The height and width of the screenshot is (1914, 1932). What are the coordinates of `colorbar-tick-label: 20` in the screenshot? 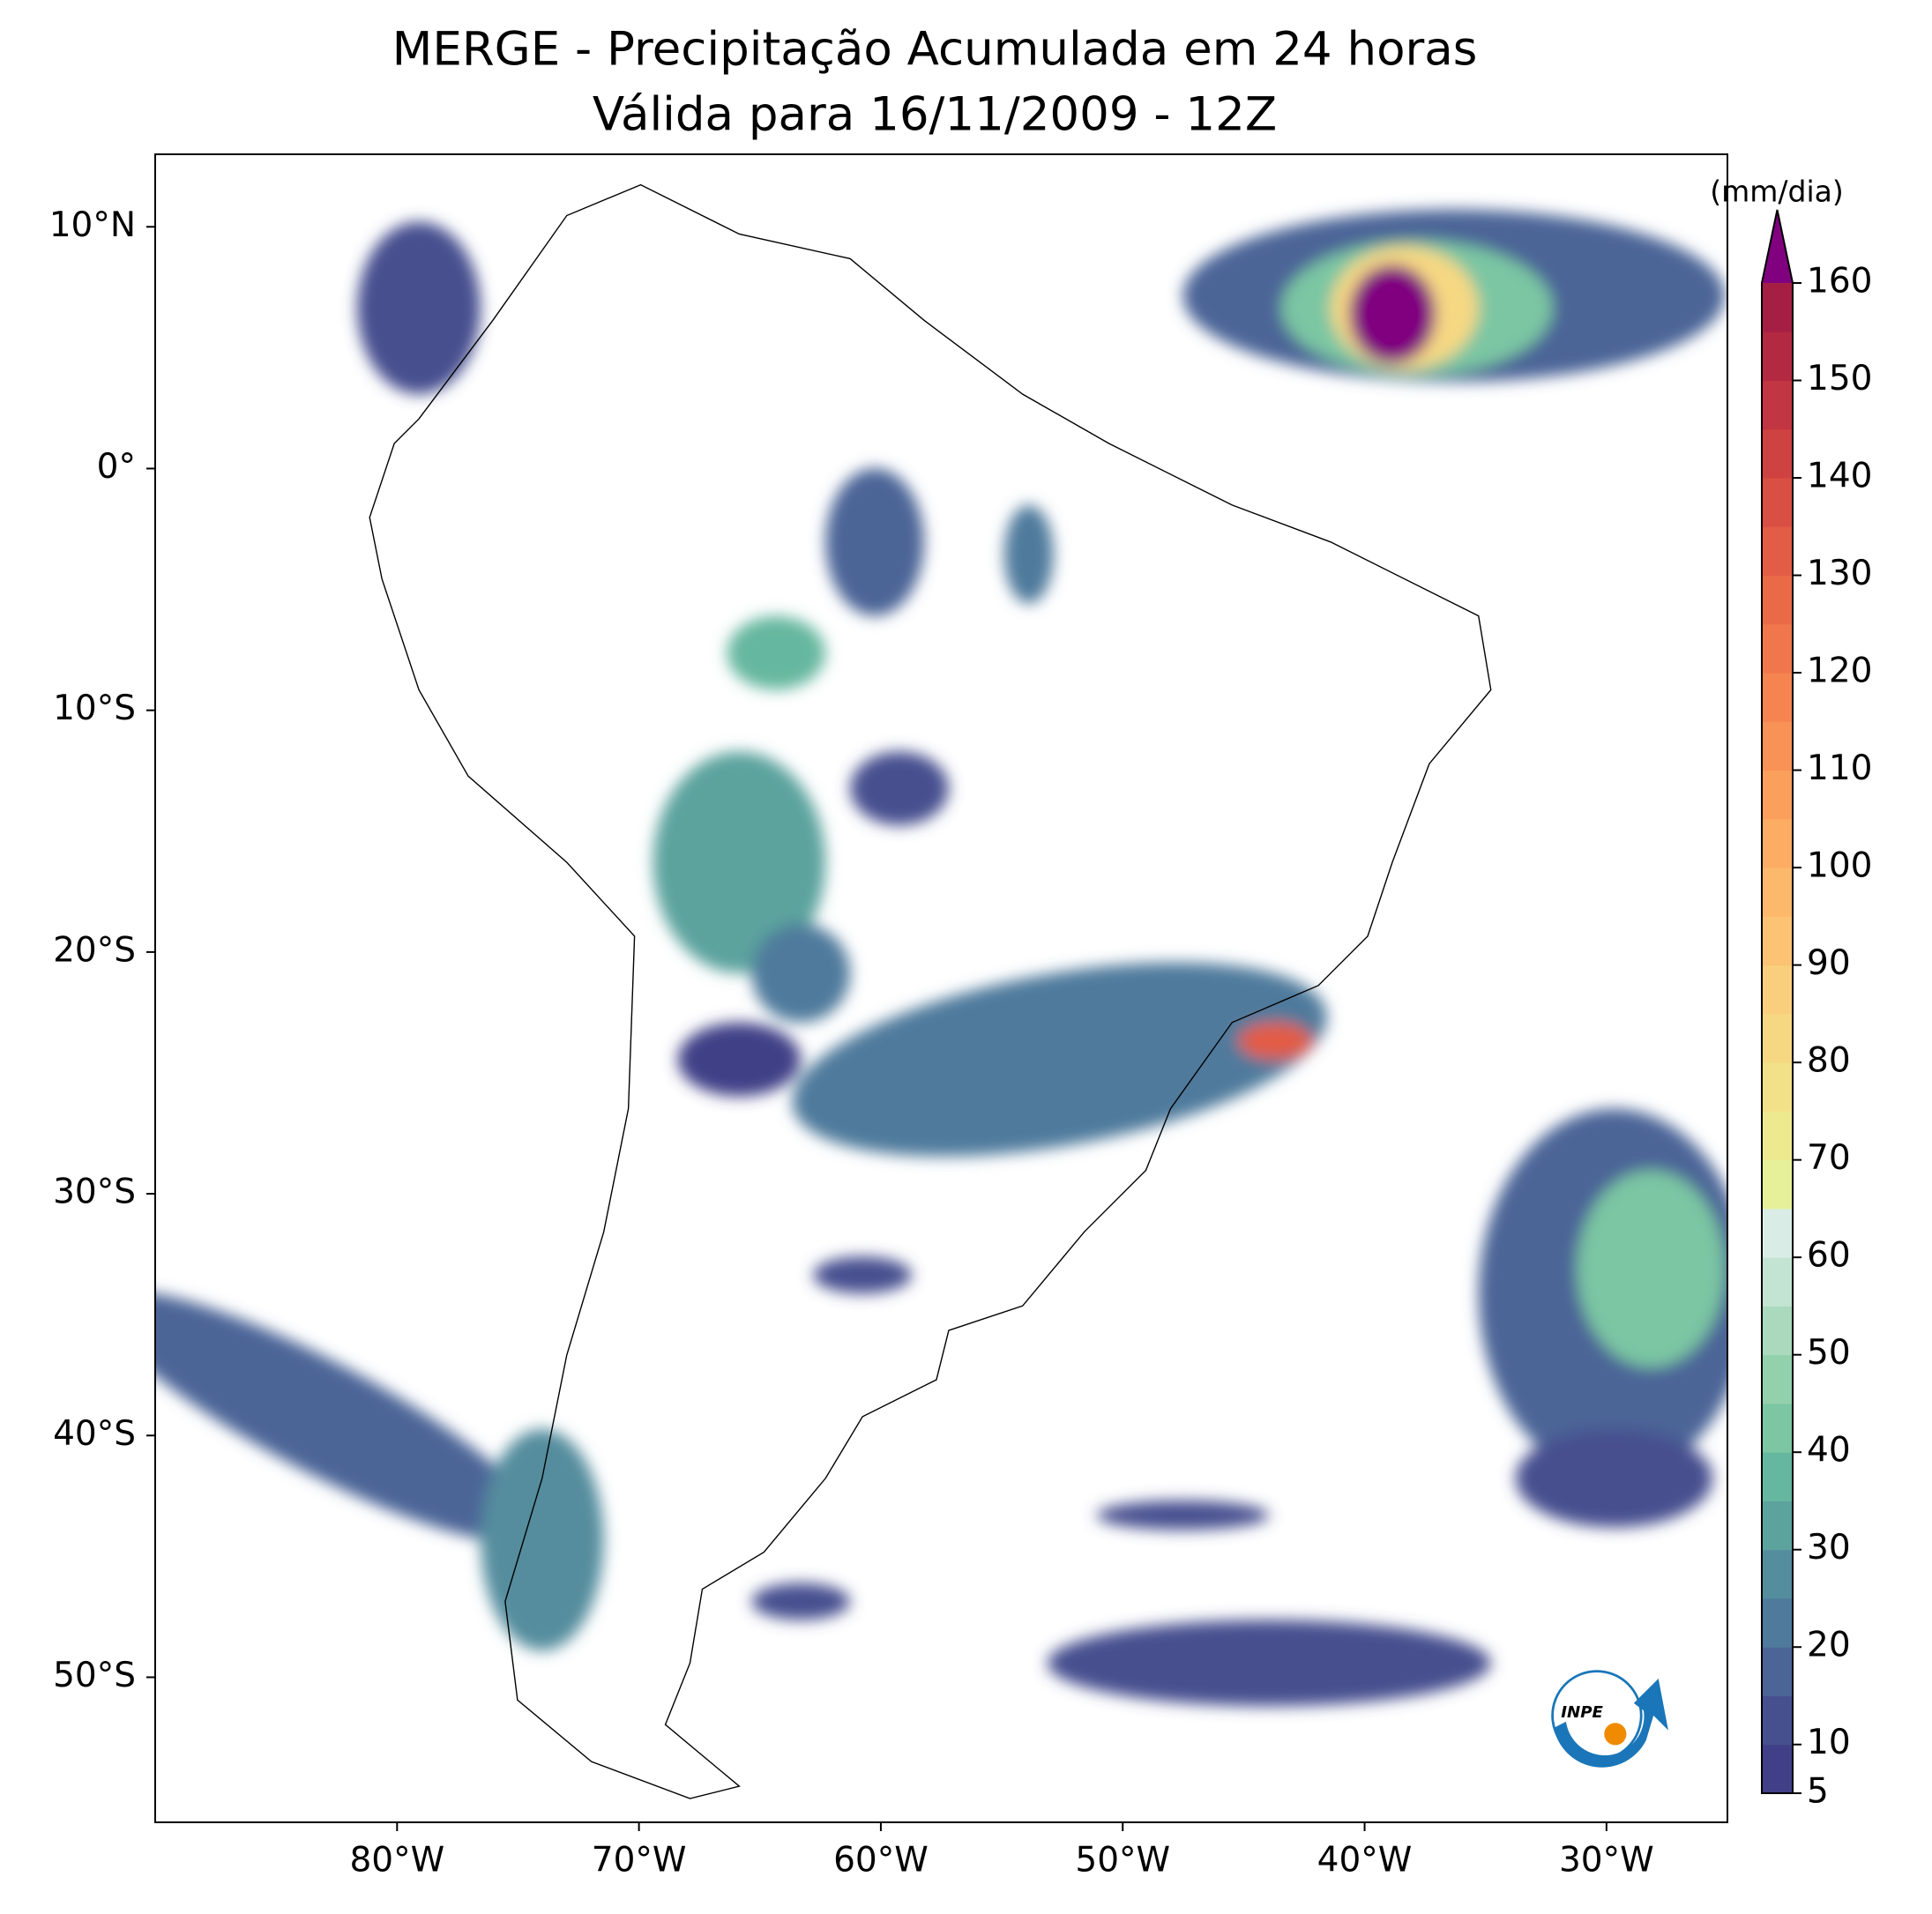 It's located at (1829, 1645).